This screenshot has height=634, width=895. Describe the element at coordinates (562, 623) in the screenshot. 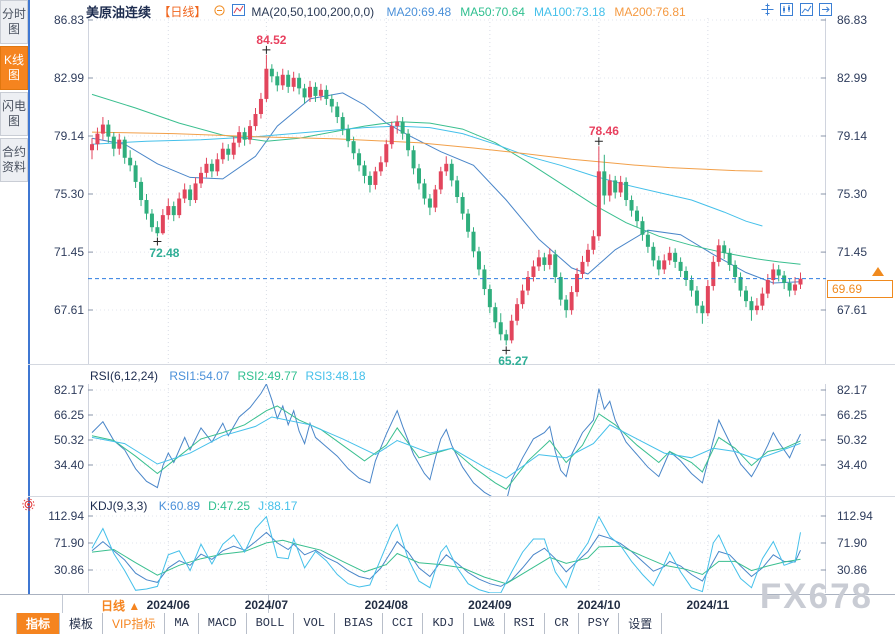

I see `tab-CR: CR` at that location.